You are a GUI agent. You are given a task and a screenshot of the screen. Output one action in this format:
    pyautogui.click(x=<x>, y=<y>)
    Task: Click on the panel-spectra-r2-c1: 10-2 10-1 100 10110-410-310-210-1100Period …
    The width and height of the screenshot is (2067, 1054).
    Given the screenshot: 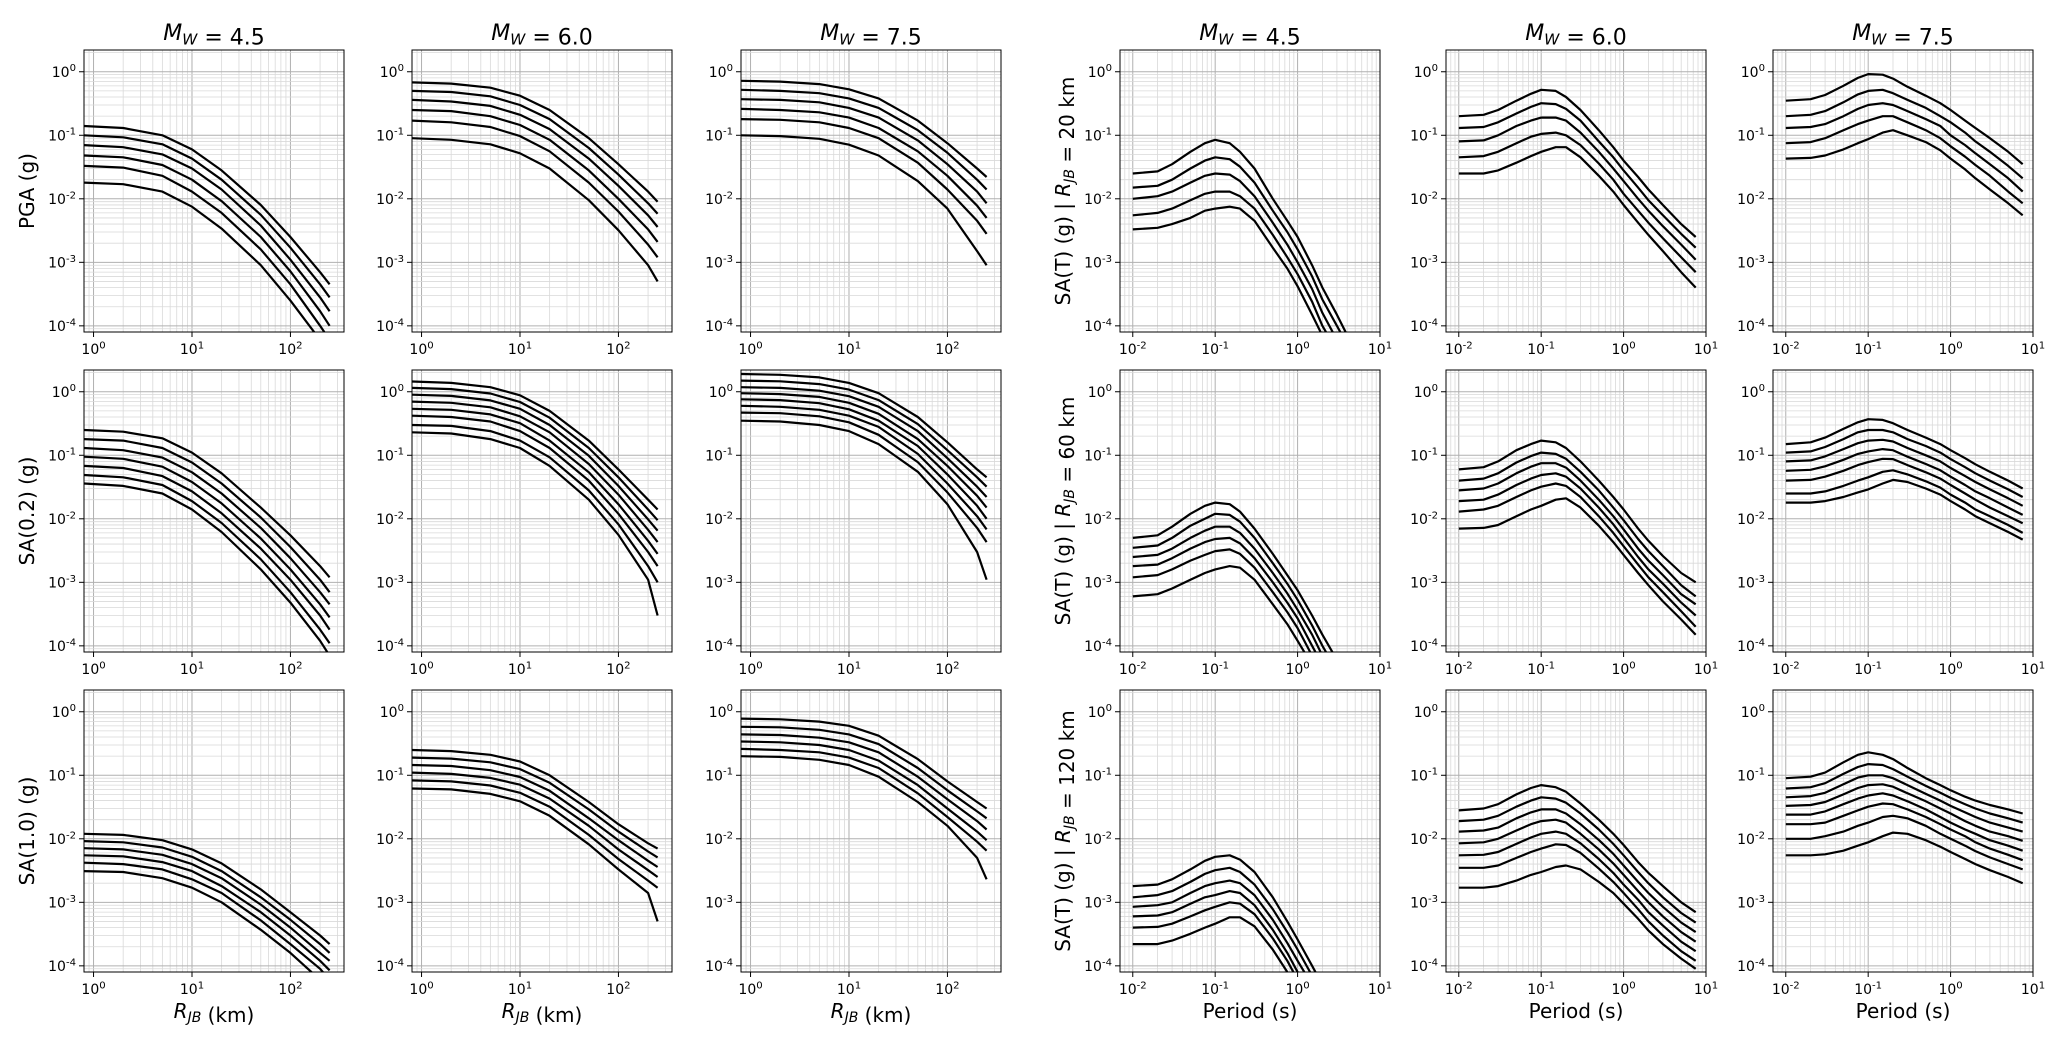 What is the action you would take?
    pyautogui.click(x=1564, y=856)
    